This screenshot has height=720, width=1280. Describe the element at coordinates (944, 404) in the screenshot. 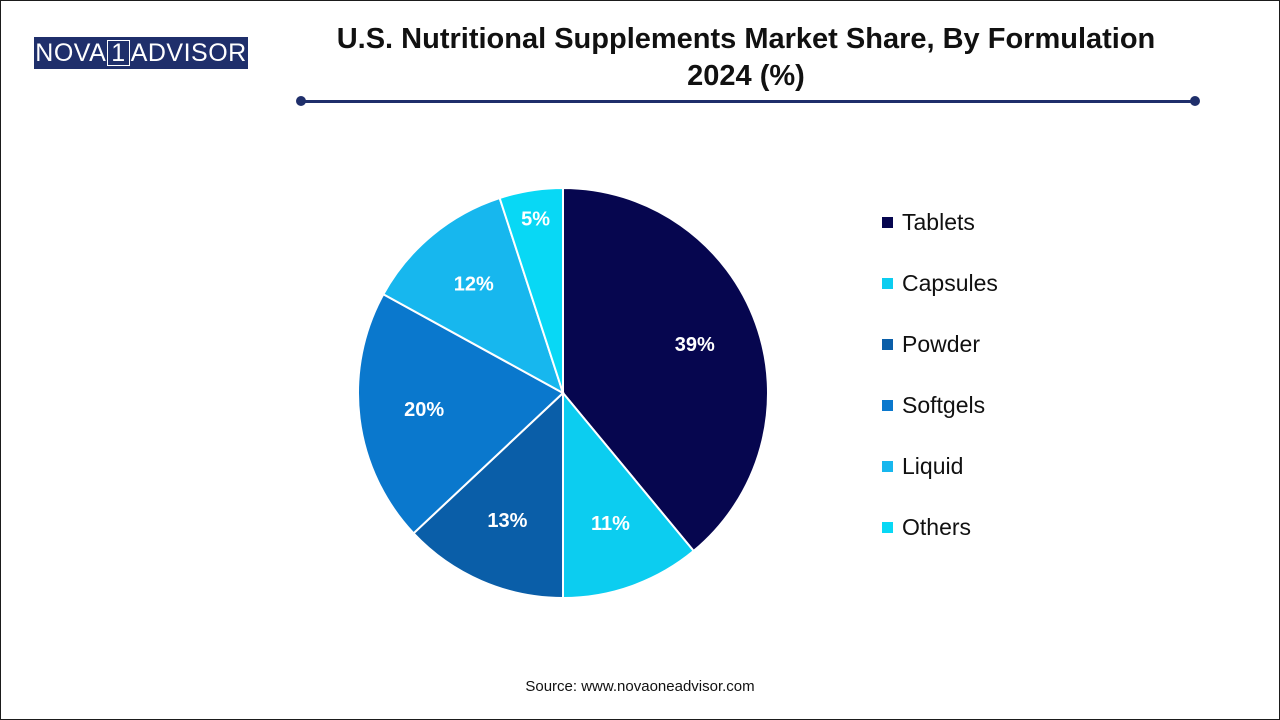

I see `legend-label: Softgels` at that location.